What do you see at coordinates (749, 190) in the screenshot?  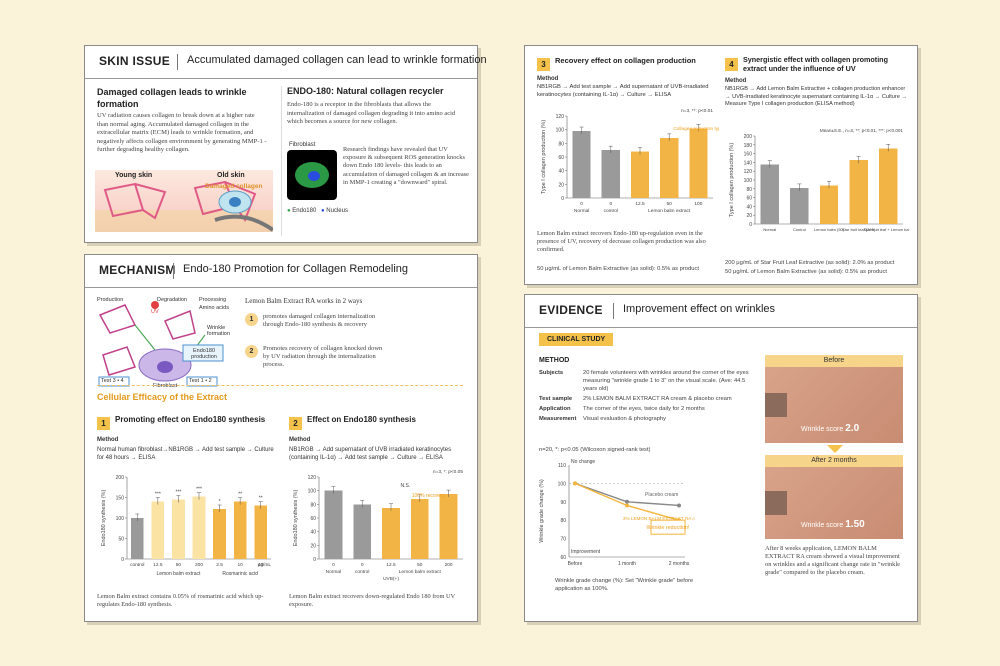 I see `y-tick-label: 80` at bounding box center [749, 190].